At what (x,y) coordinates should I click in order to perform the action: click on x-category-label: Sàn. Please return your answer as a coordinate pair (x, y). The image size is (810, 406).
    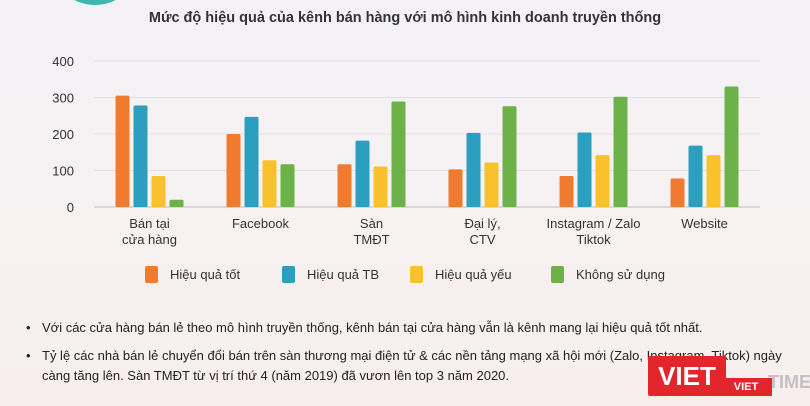
    Looking at the image, I should click on (371, 223).